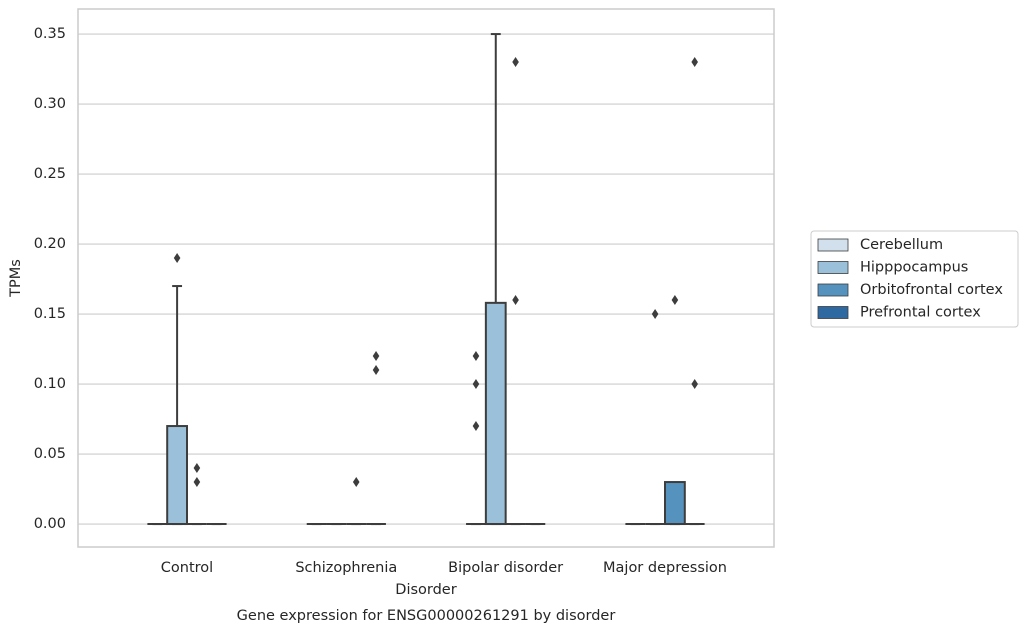 The image size is (1028, 634). What do you see at coordinates (187, 568) in the screenshot?
I see `x-tick-label: Control` at bounding box center [187, 568].